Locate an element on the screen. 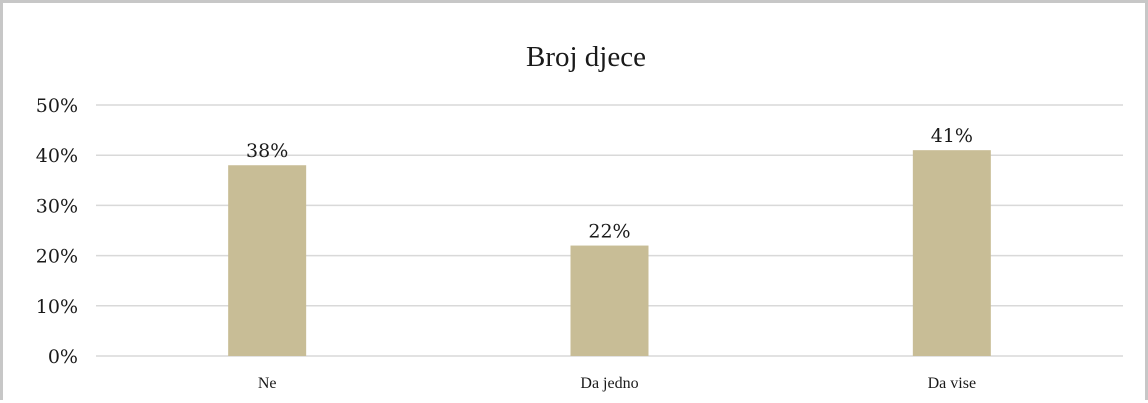 The width and height of the screenshot is (1148, 403). chart-title: Broj djece is located at coordinates (586, 57).